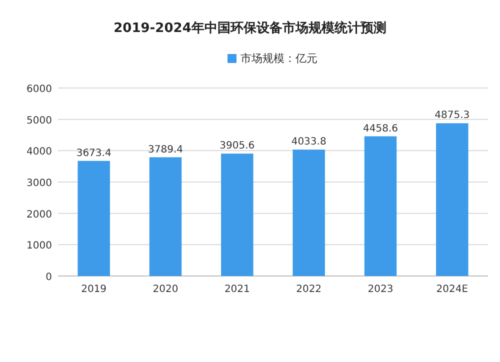 Image resolution: width=500 pixels, height=362 pixels. What do you see at coordinates (165, 150) in the screenshot?
I see `data-label: 3789.4` at bounding box center [165, 150].